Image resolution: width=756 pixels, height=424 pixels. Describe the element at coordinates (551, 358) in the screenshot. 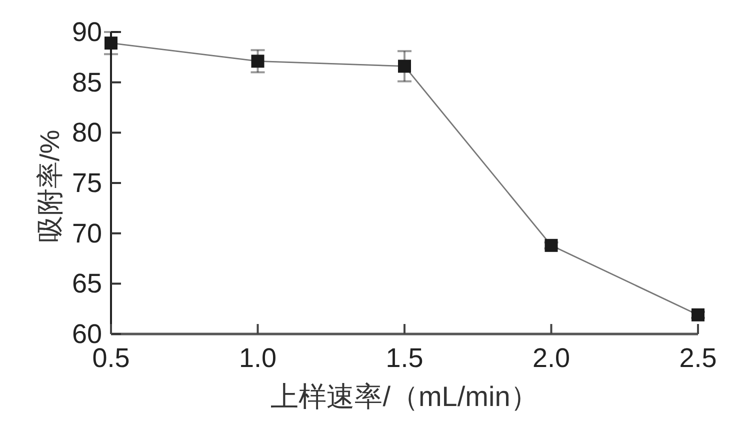

I see `x-tick-label: 2.0` at that location.